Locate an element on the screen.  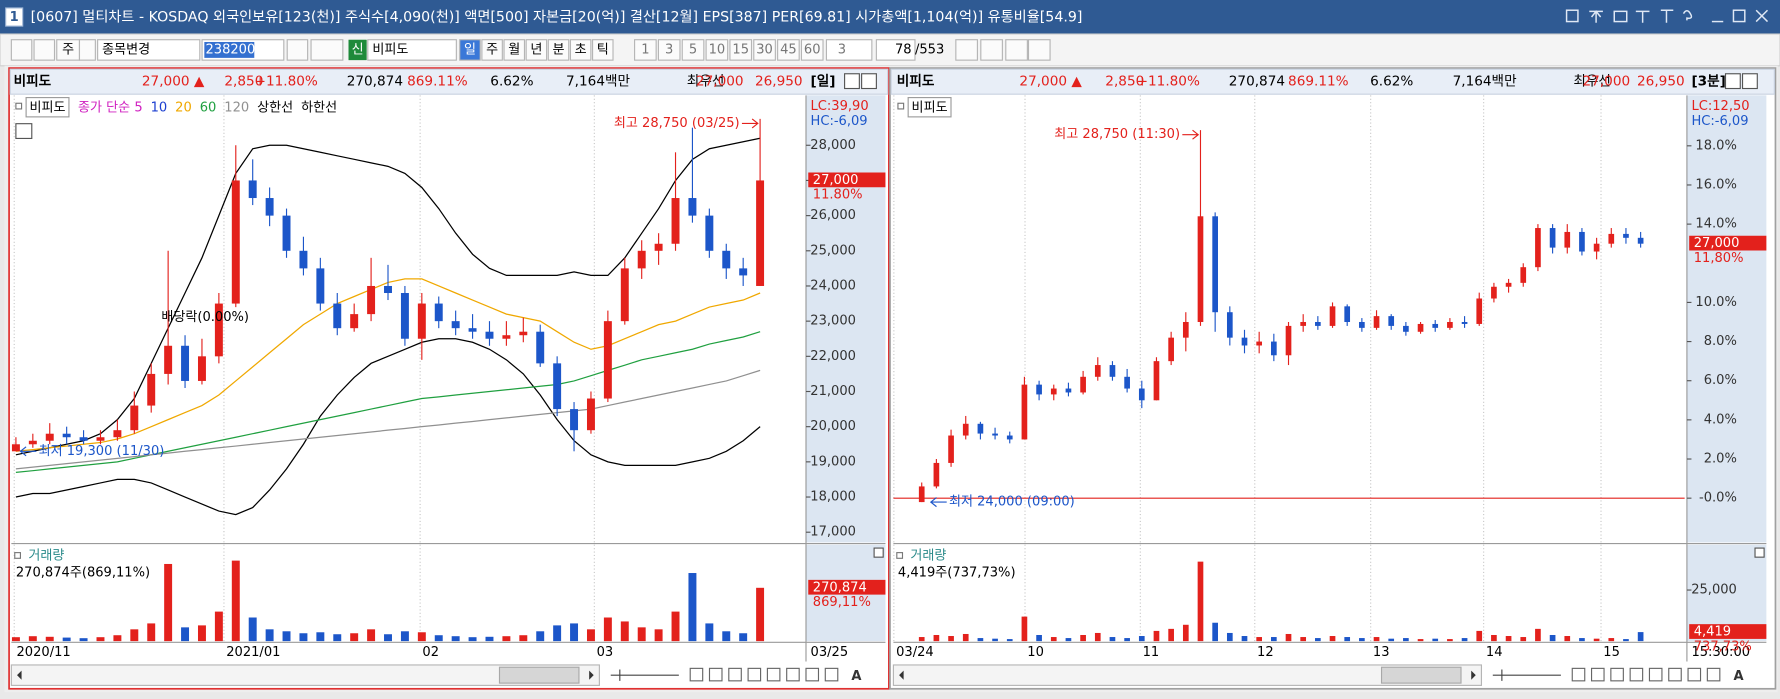
legend-entry: 60 is located at coordinates (208, 107).